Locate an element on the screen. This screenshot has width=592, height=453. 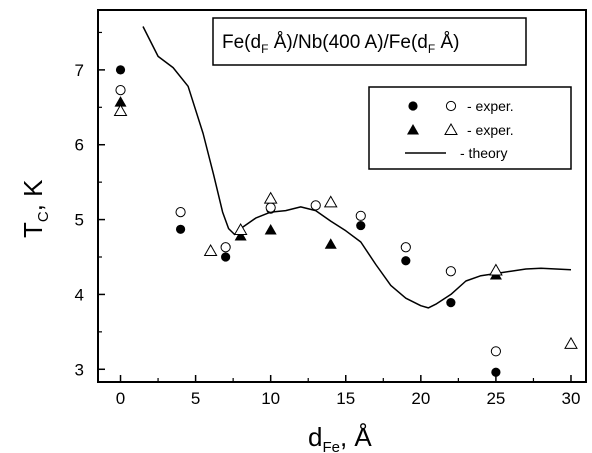
y-tick-label: 6 is located at coordinates (79, 145).